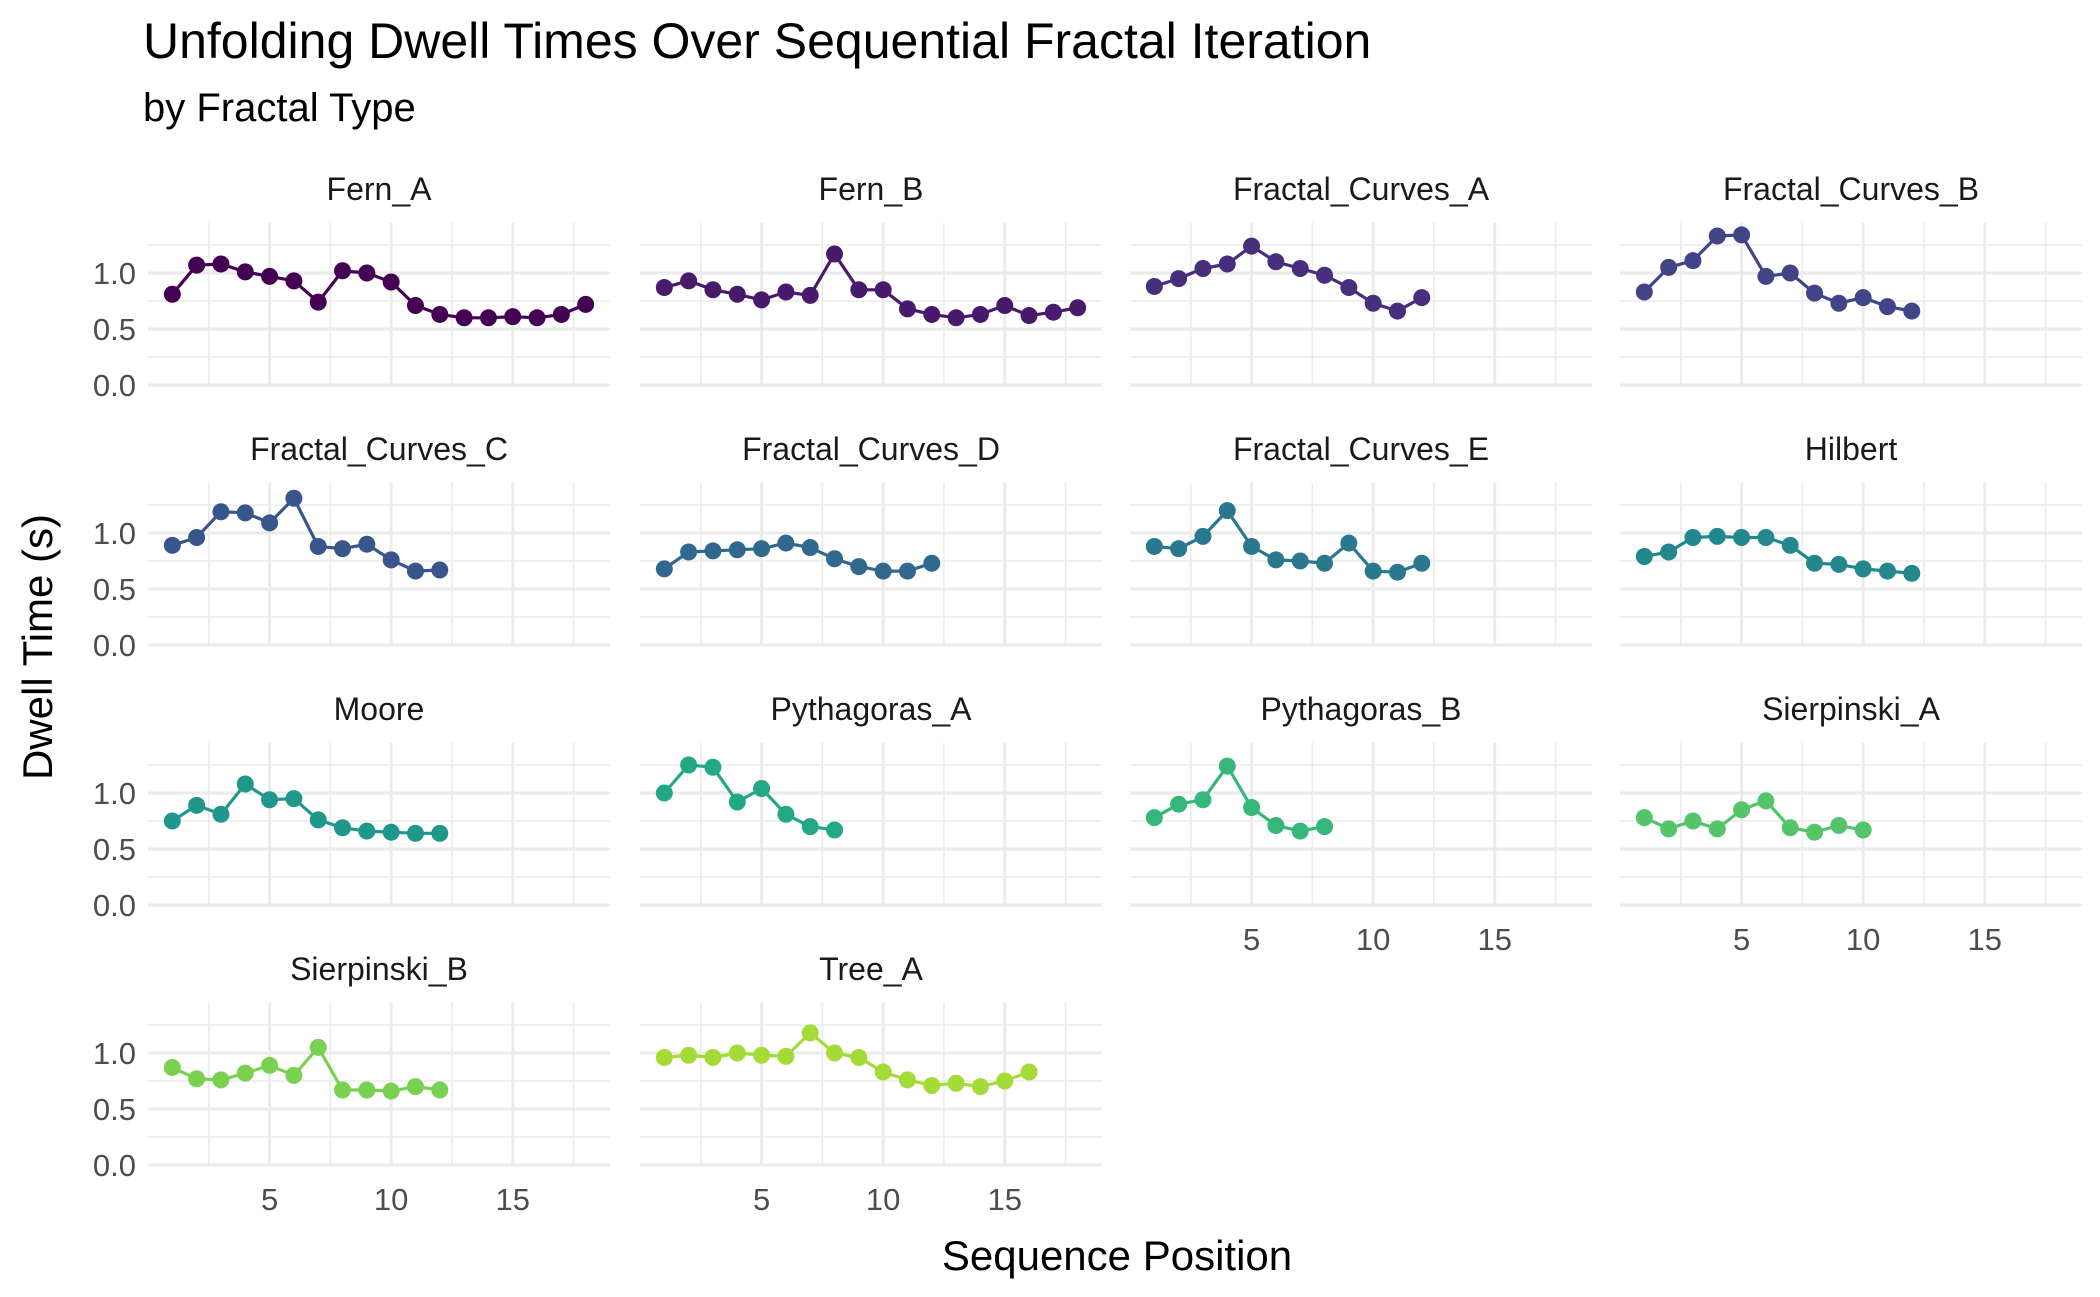 This screenshot has width=2100, height=1297. I want to click on facet-label: Fern_B, so click(871, 189).